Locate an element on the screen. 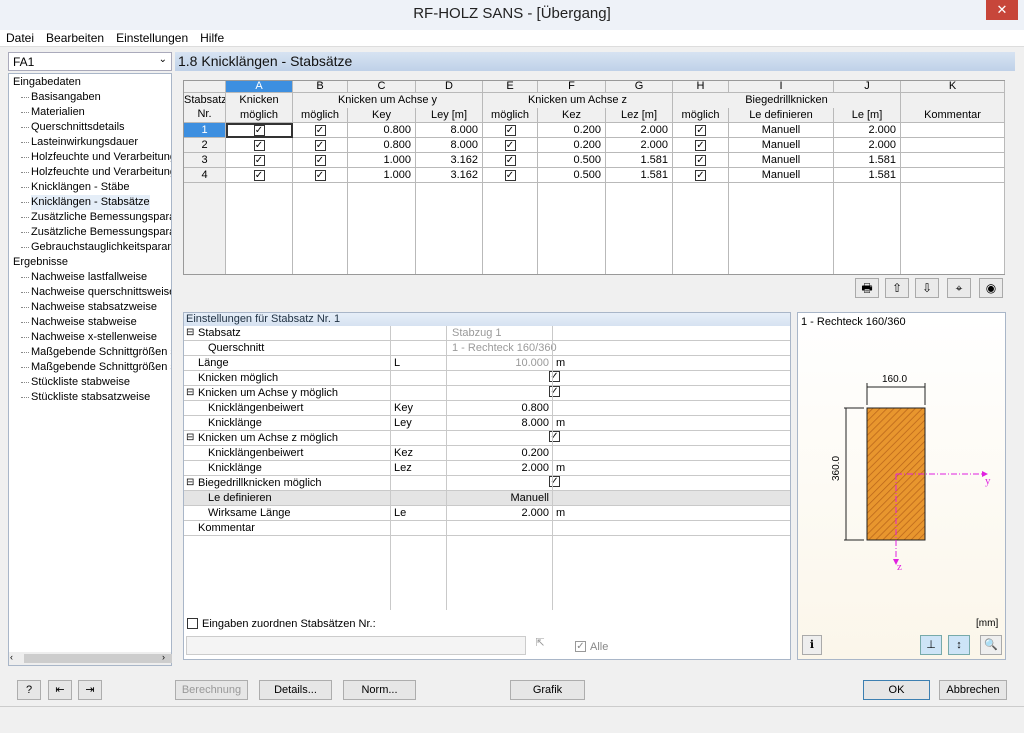 The image size is (1024, 733). settings-row: Knicklänge Ley 8.000 m is located at coordinates (487, 423).